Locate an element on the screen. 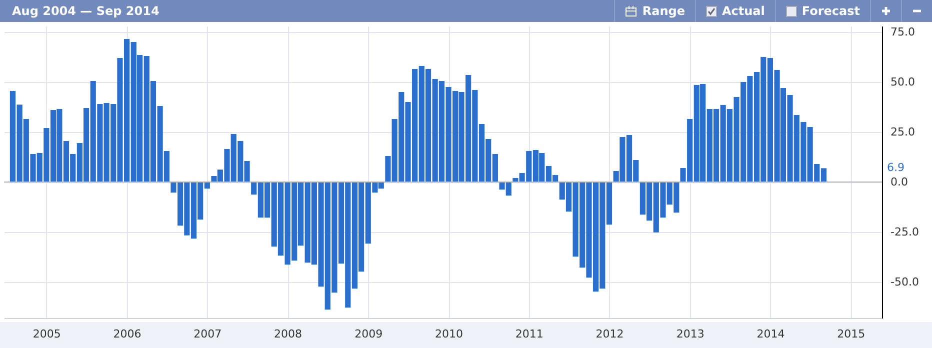  x-tick-label: 2015 is located at coordinates (851, 334).